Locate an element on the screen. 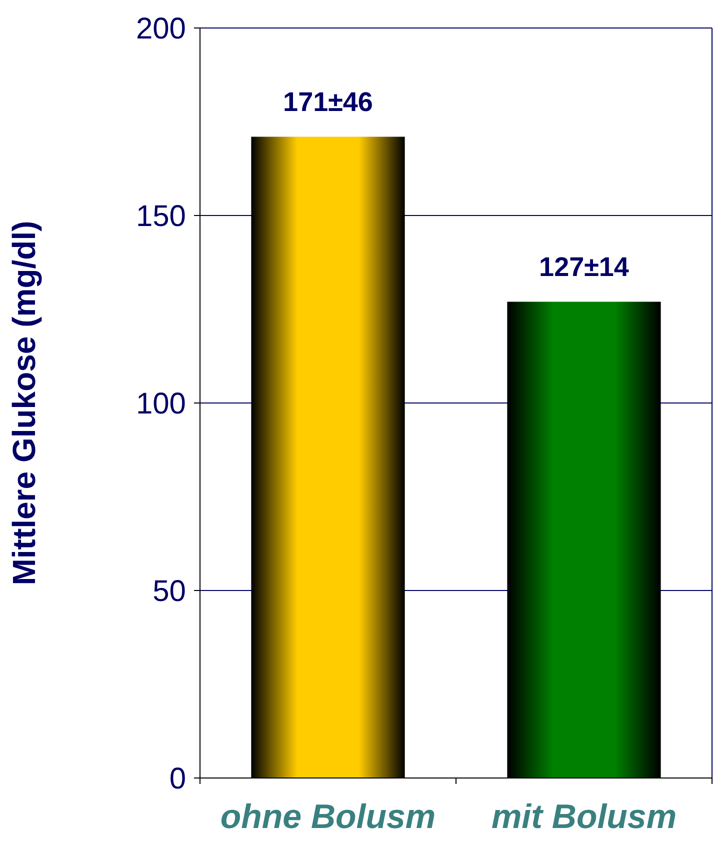  y-tick-label: 100 is located at coordinates (161, 404).